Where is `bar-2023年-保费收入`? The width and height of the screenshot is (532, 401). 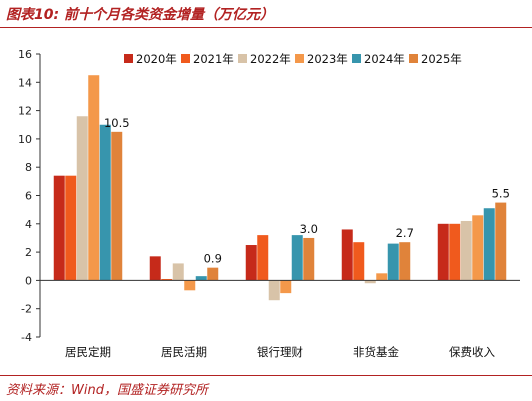
bar-2023年-保费收入 is located at coordinates (478, 248).